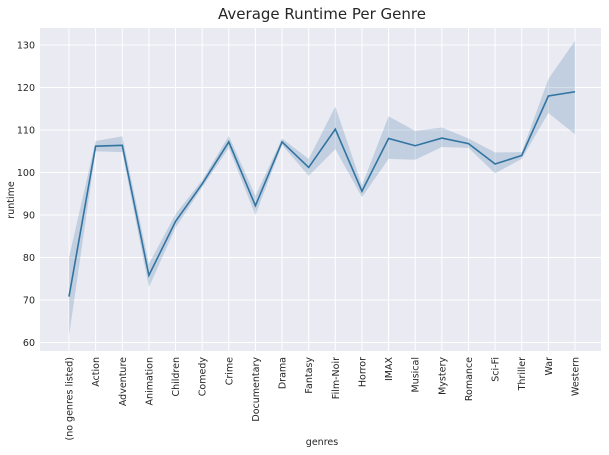 The height and width of the screenshot is (455, 609). What do you see at coordinates (322, 14) in the screenshot?
I see `chart-title: Average Runtime Per Genre` at bounding box center [322, 14].